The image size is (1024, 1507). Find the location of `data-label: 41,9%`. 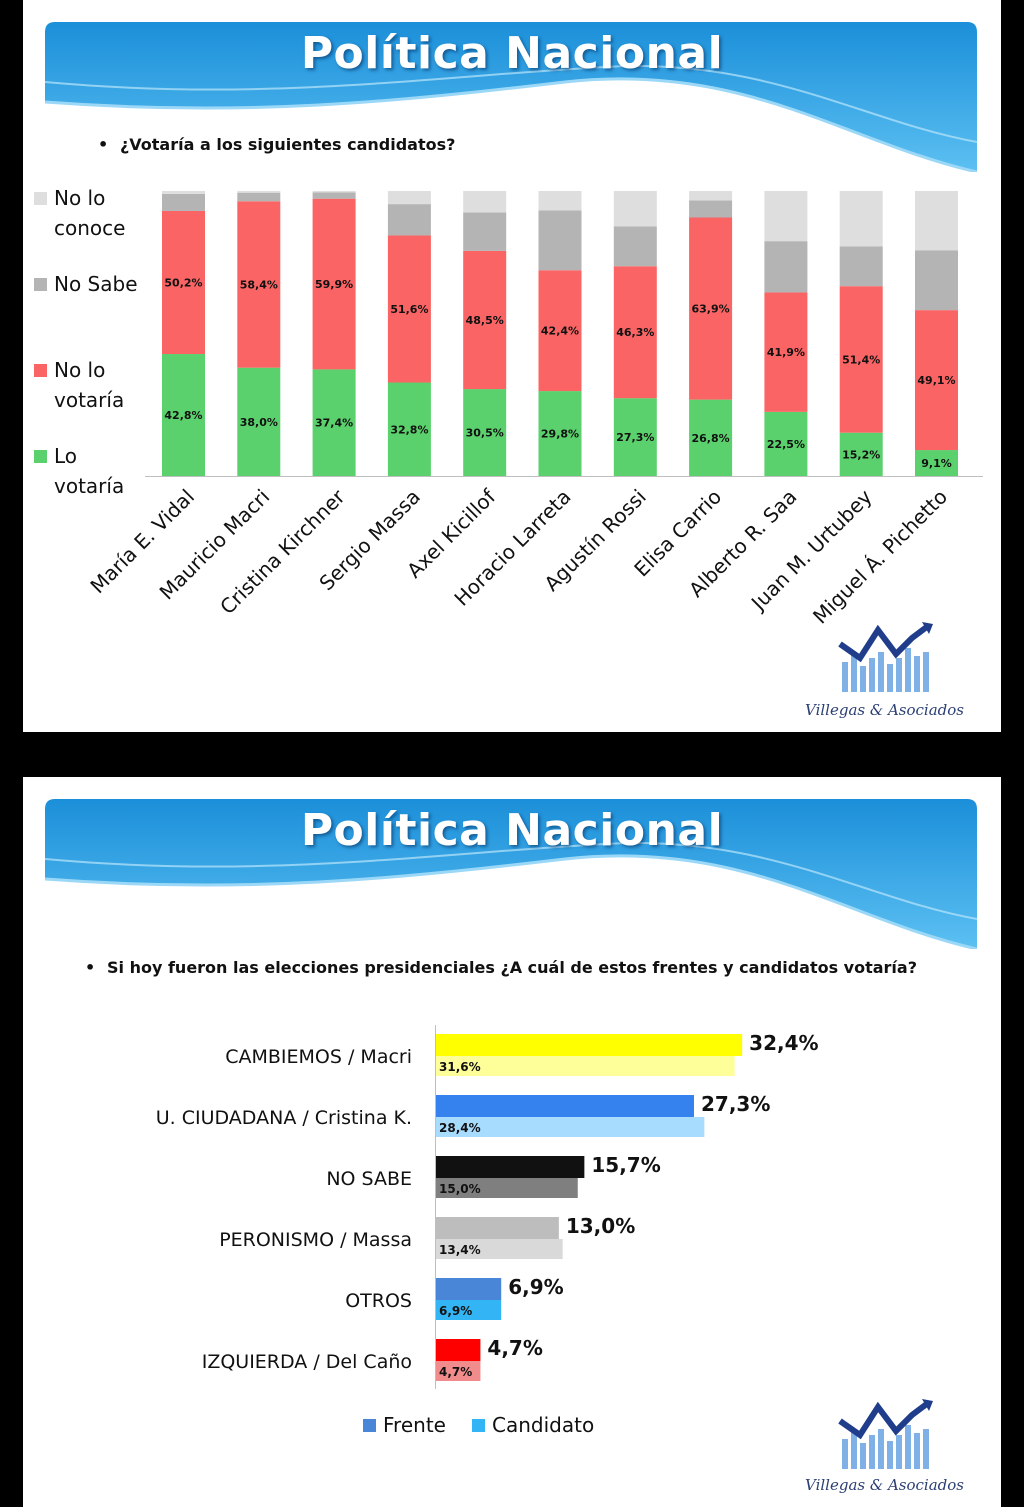

data-label: 41,9% is located at coordinates (786, 352).